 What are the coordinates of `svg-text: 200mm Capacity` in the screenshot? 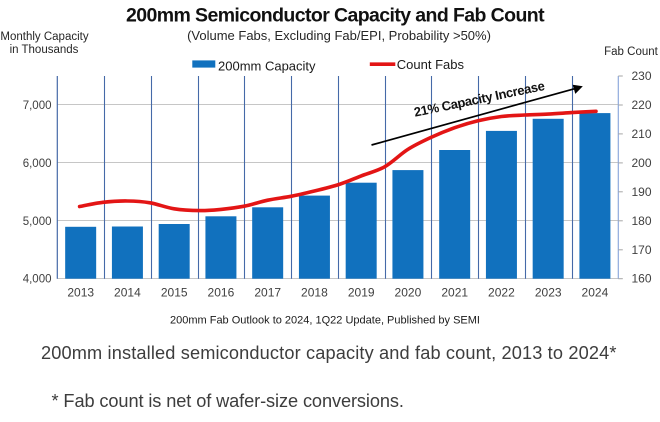 It's located at (267, 66).